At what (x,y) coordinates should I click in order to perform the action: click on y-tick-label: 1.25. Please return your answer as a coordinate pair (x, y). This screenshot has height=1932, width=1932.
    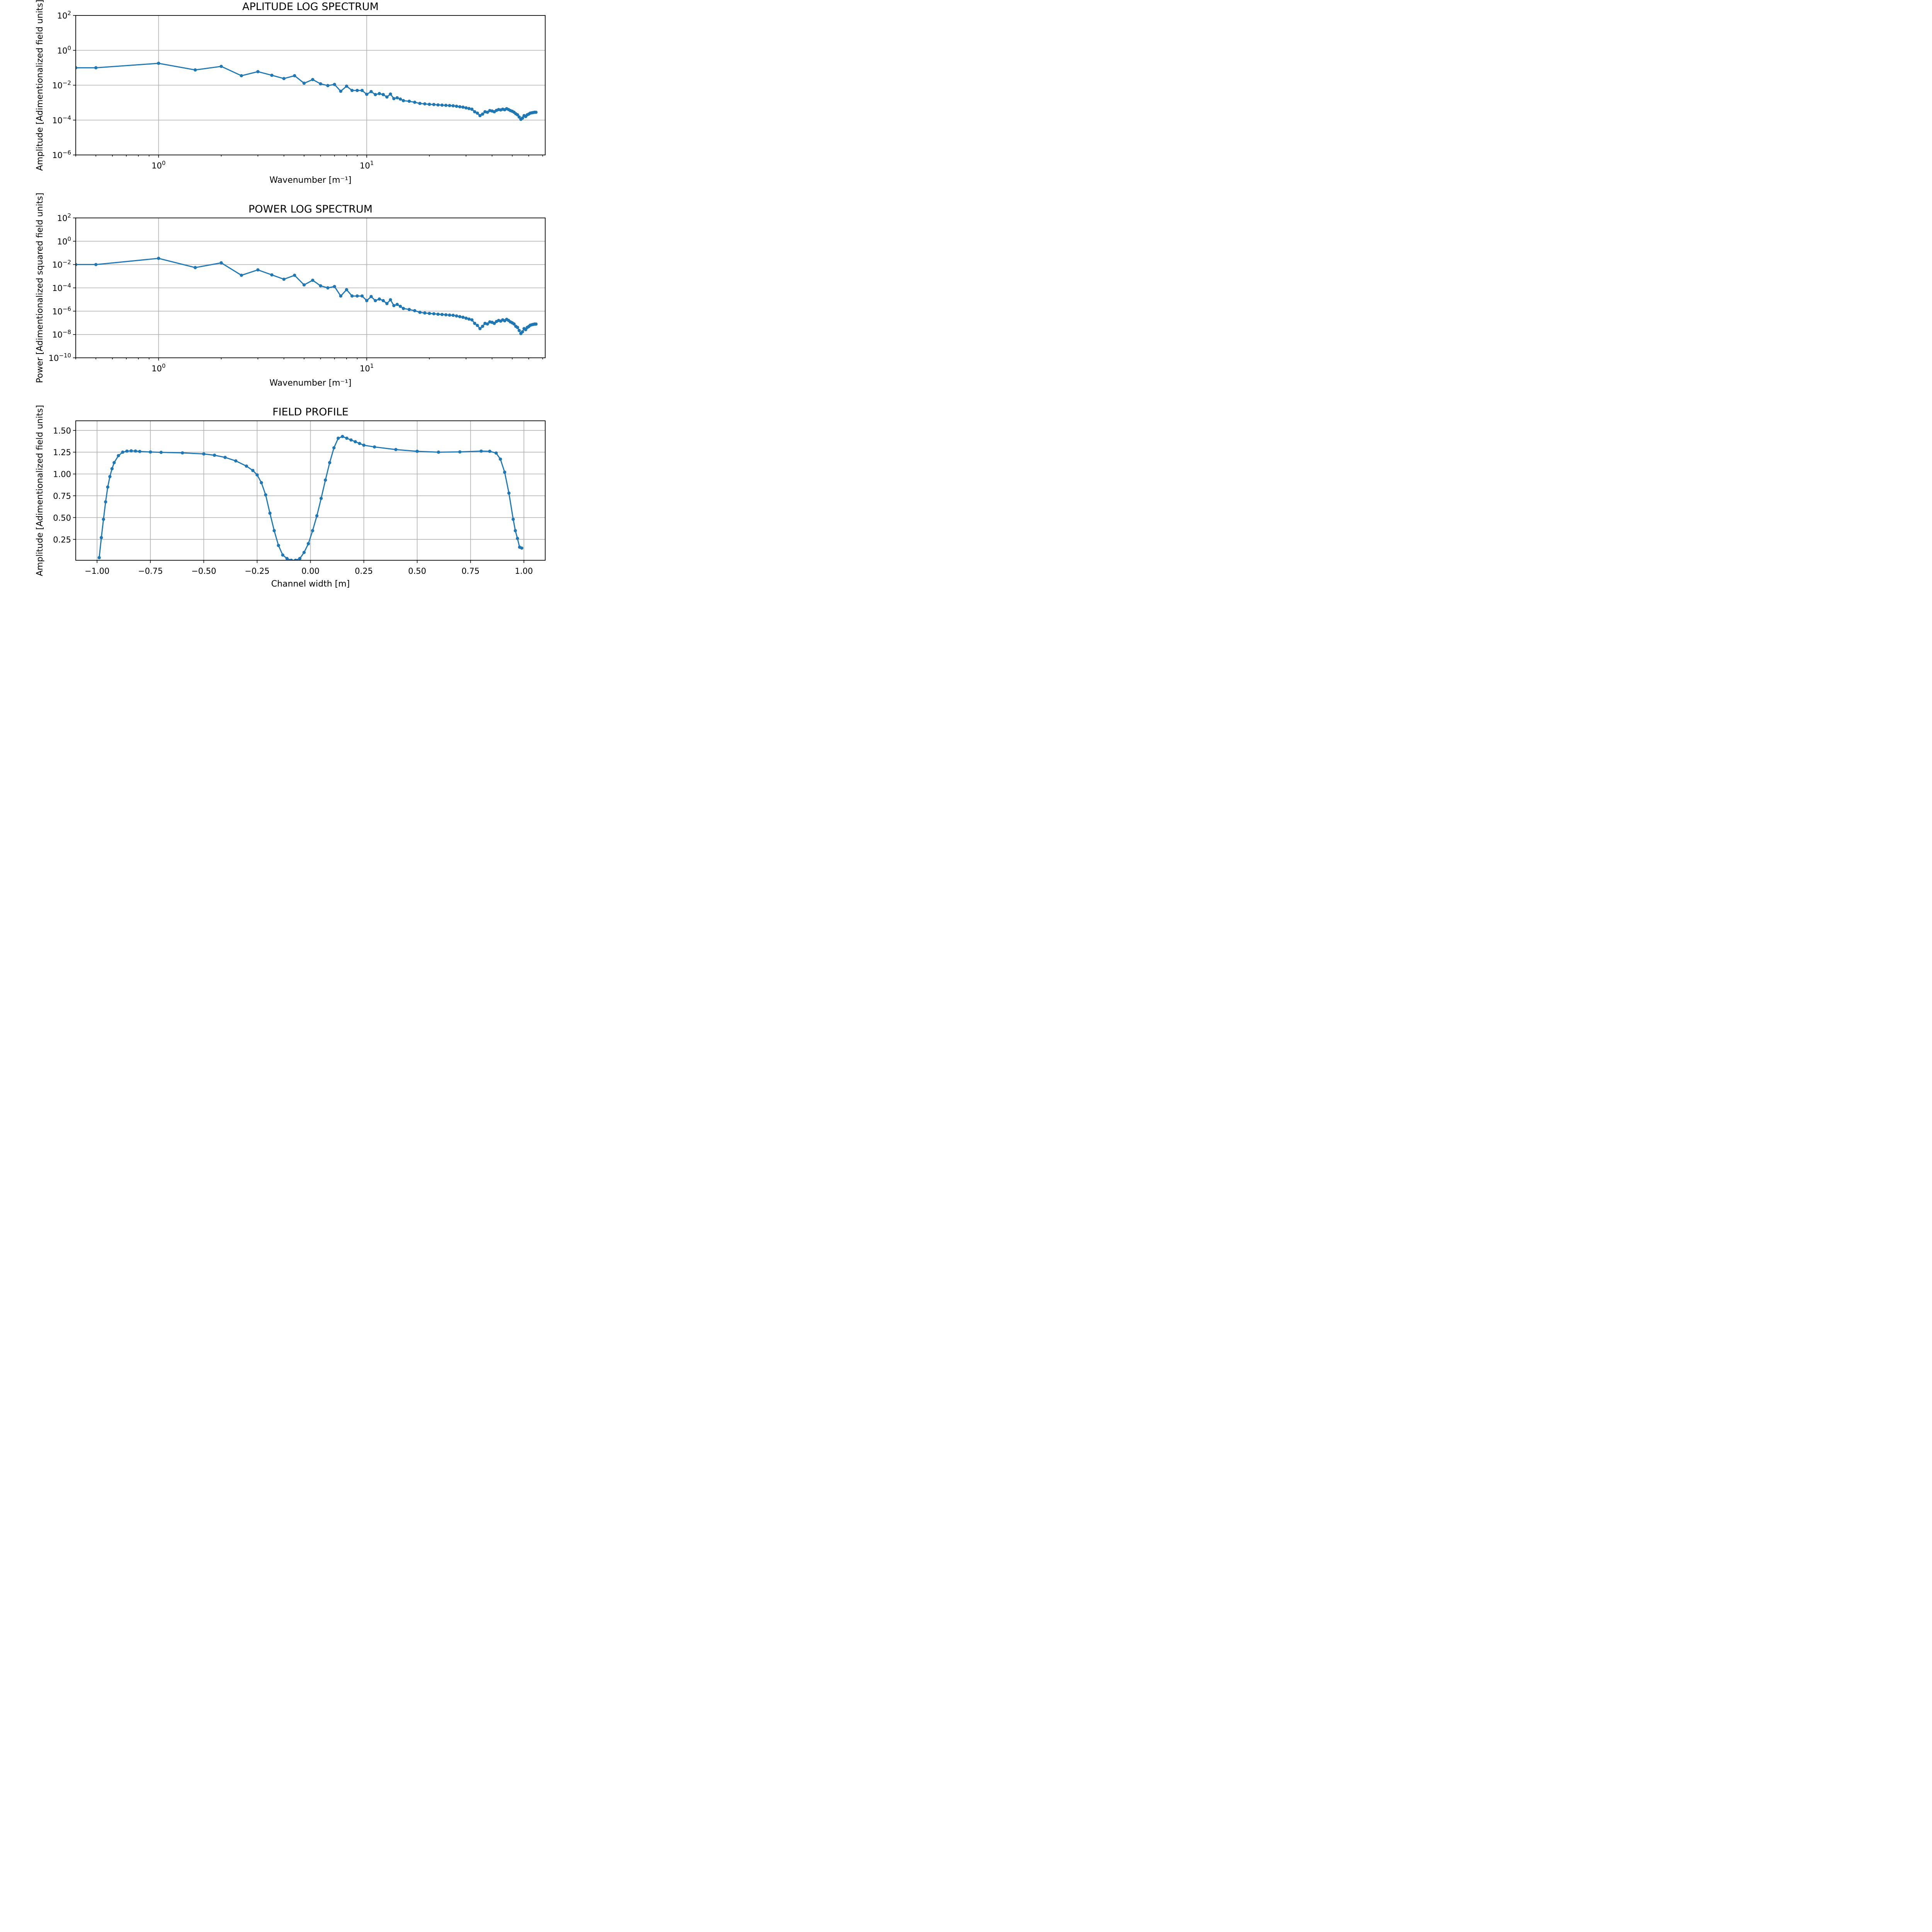
    Looking at the image, I should click on (62, 453).